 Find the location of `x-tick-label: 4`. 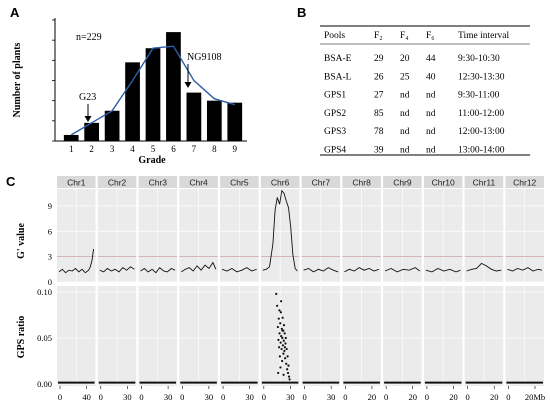

x-tick-label: 4 is located at coordinates (132, 149).